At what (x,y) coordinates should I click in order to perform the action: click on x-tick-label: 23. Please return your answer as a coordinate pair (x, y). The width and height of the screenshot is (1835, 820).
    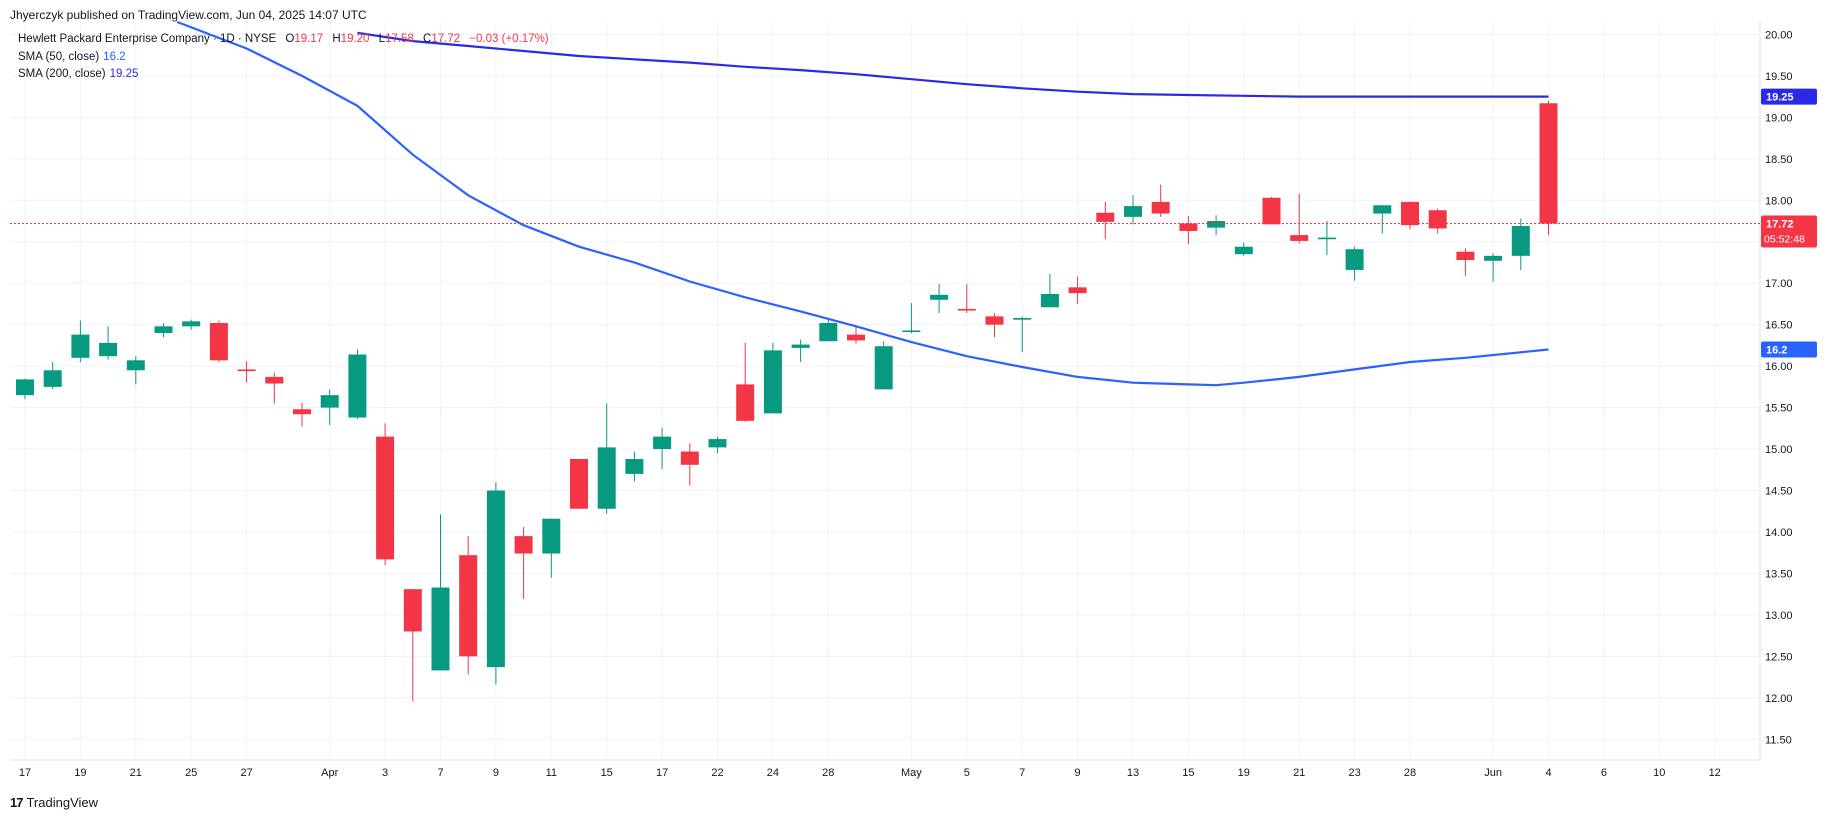
    Looking at the image, I should click on (1354, 773).